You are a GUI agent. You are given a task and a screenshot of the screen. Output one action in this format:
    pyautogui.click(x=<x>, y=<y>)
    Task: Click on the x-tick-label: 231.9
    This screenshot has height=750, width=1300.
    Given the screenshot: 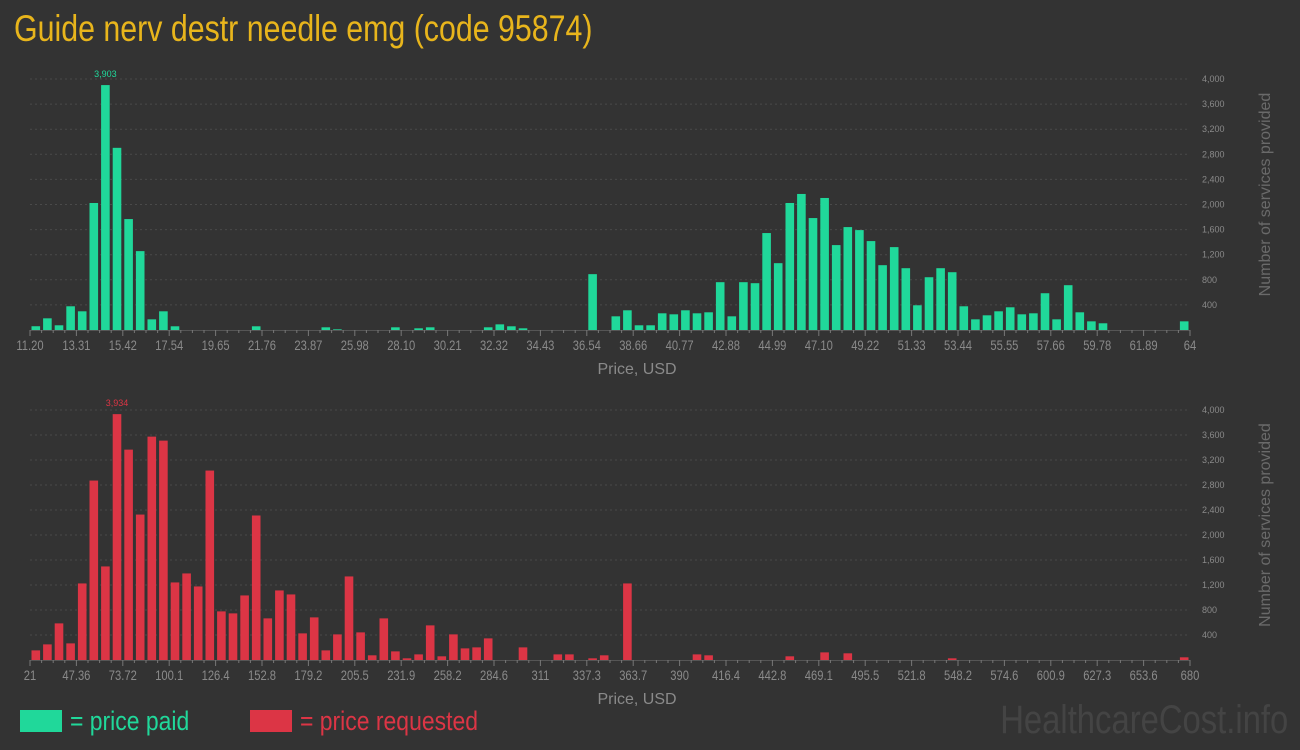 What is the action you would take?
    pyautogui.click(x=401, y=675)
    